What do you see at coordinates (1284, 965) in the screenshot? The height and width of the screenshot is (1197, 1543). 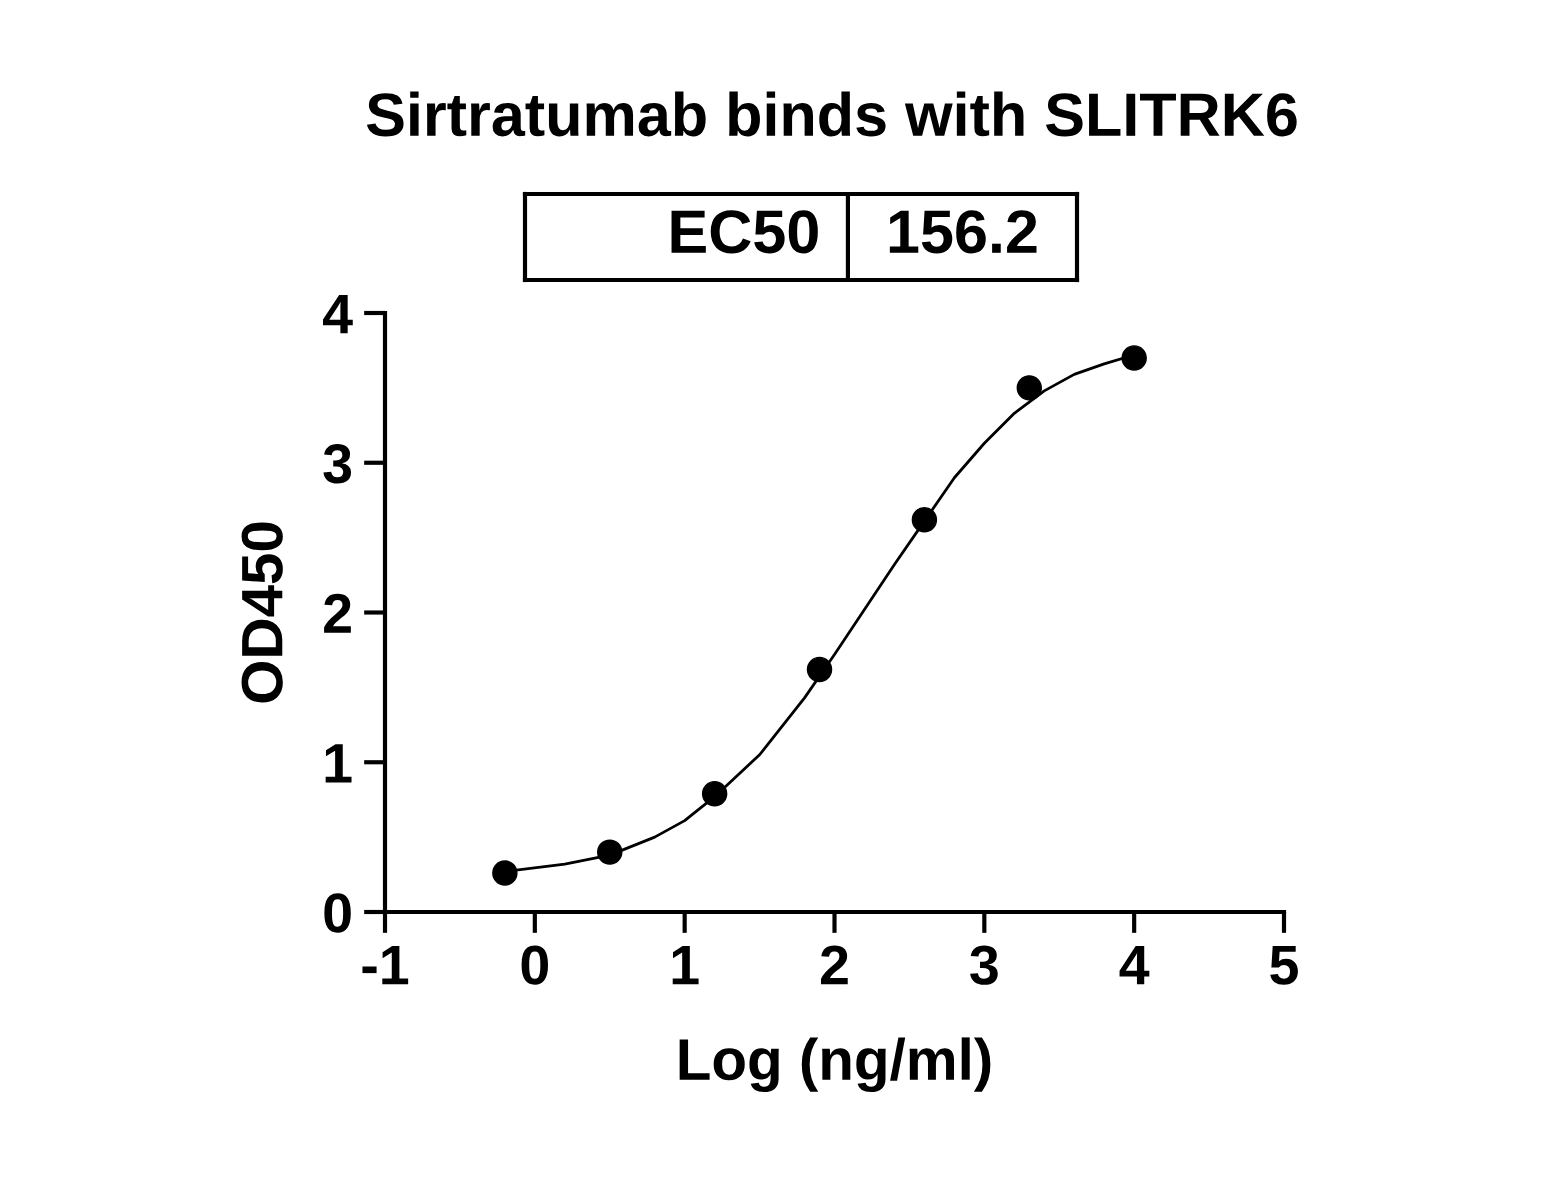 I see `x-tick-label: 5` at bounding box center [1284, 965].